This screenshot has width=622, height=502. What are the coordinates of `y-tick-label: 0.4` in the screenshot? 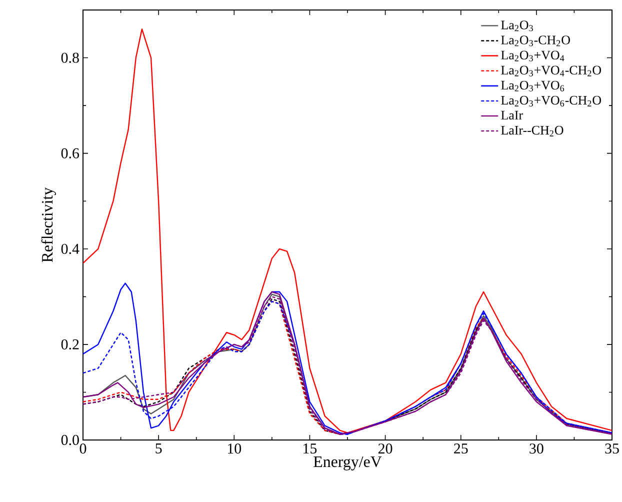 It's located at (70, 249).